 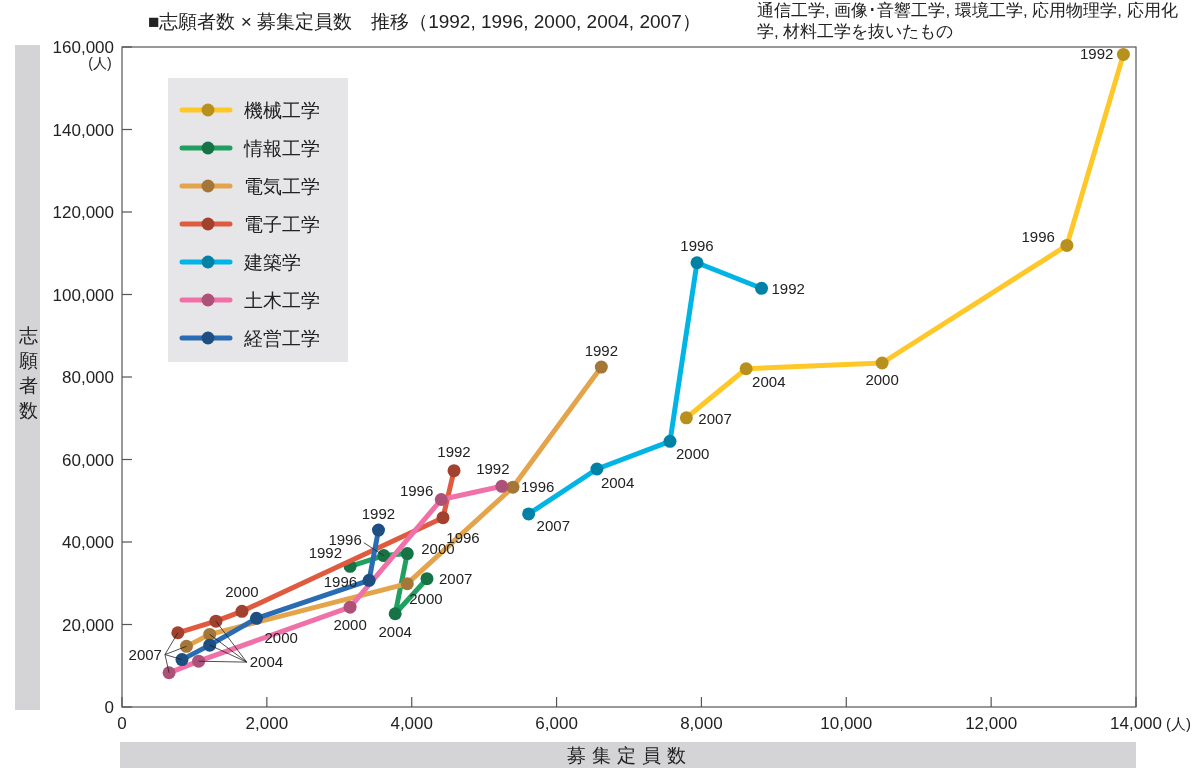 What do you see at coordinates (991, 723) in the screenshot?
I see `x-tick-label: 12,000` at bounding box center [991, 723].